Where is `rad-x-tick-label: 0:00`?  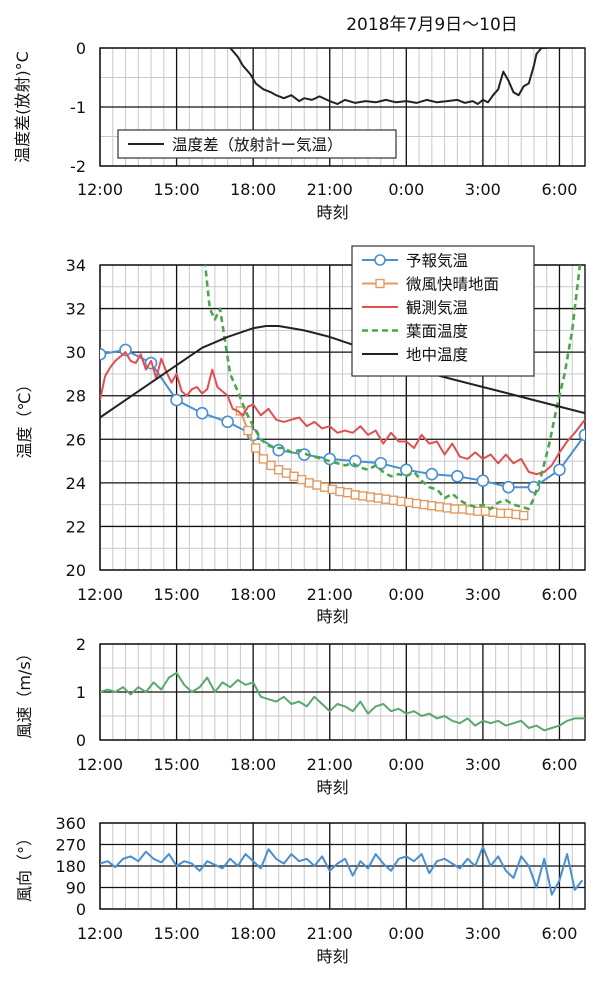 rad-x-tick-label: 0:00 is located at coordinates (406, 189).